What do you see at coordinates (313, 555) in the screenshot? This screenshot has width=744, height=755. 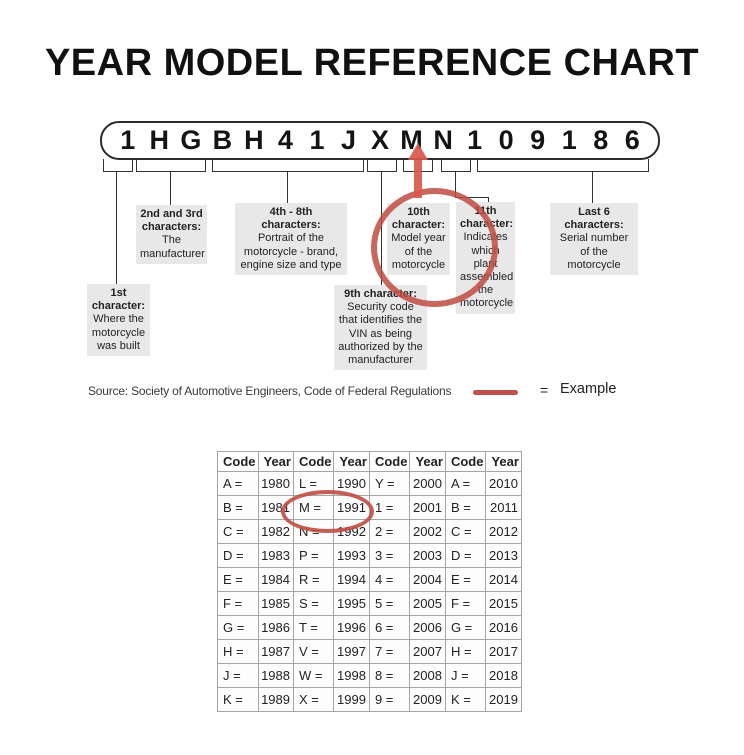 I see `code-cell: P =` at bounding box center [313, 555].